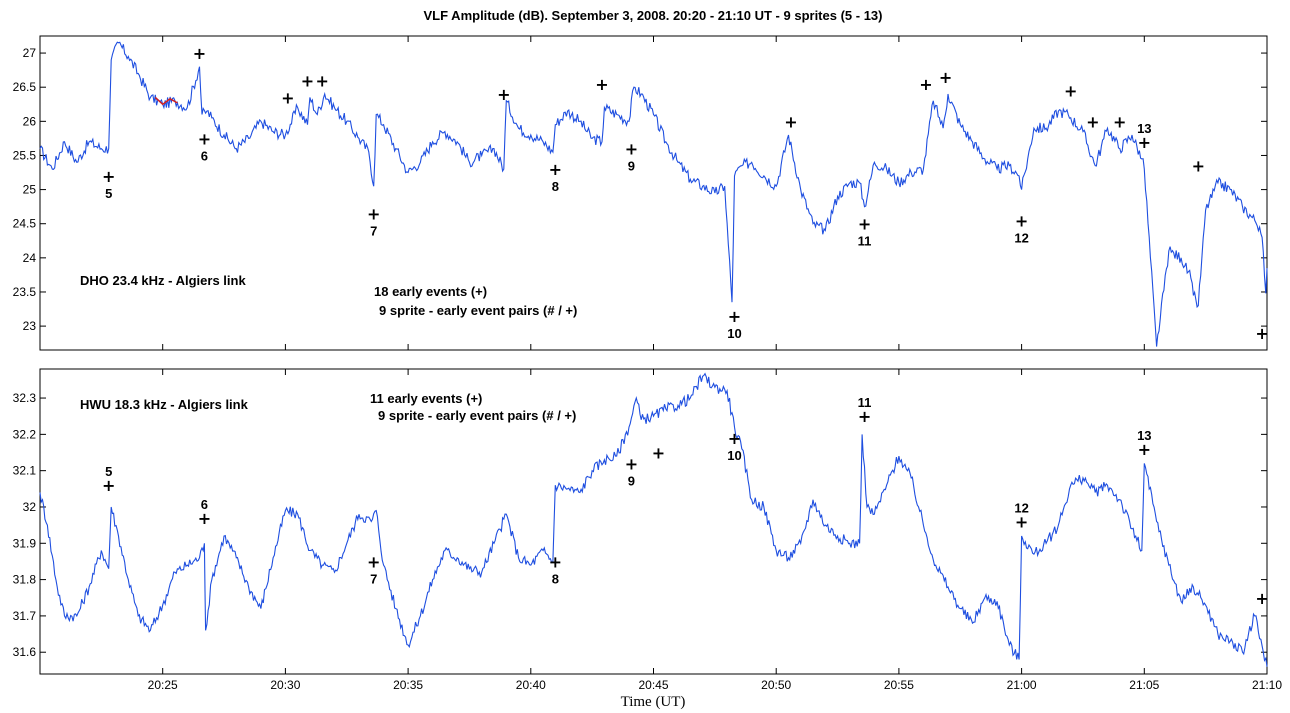 The image size is (1290, 713). I want to click on x-tick-label: 20:25, so click(163, 685).